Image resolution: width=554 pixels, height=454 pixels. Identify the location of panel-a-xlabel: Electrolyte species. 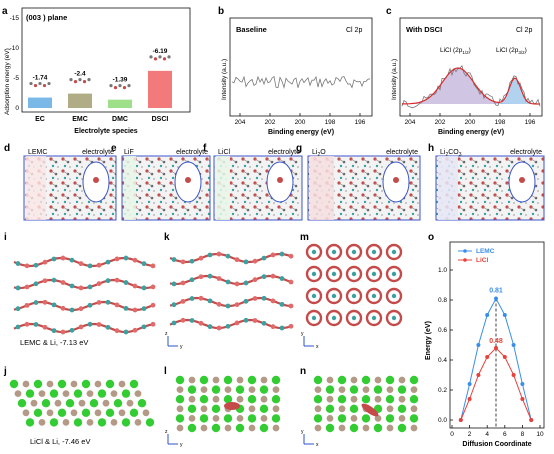
(106, 131).